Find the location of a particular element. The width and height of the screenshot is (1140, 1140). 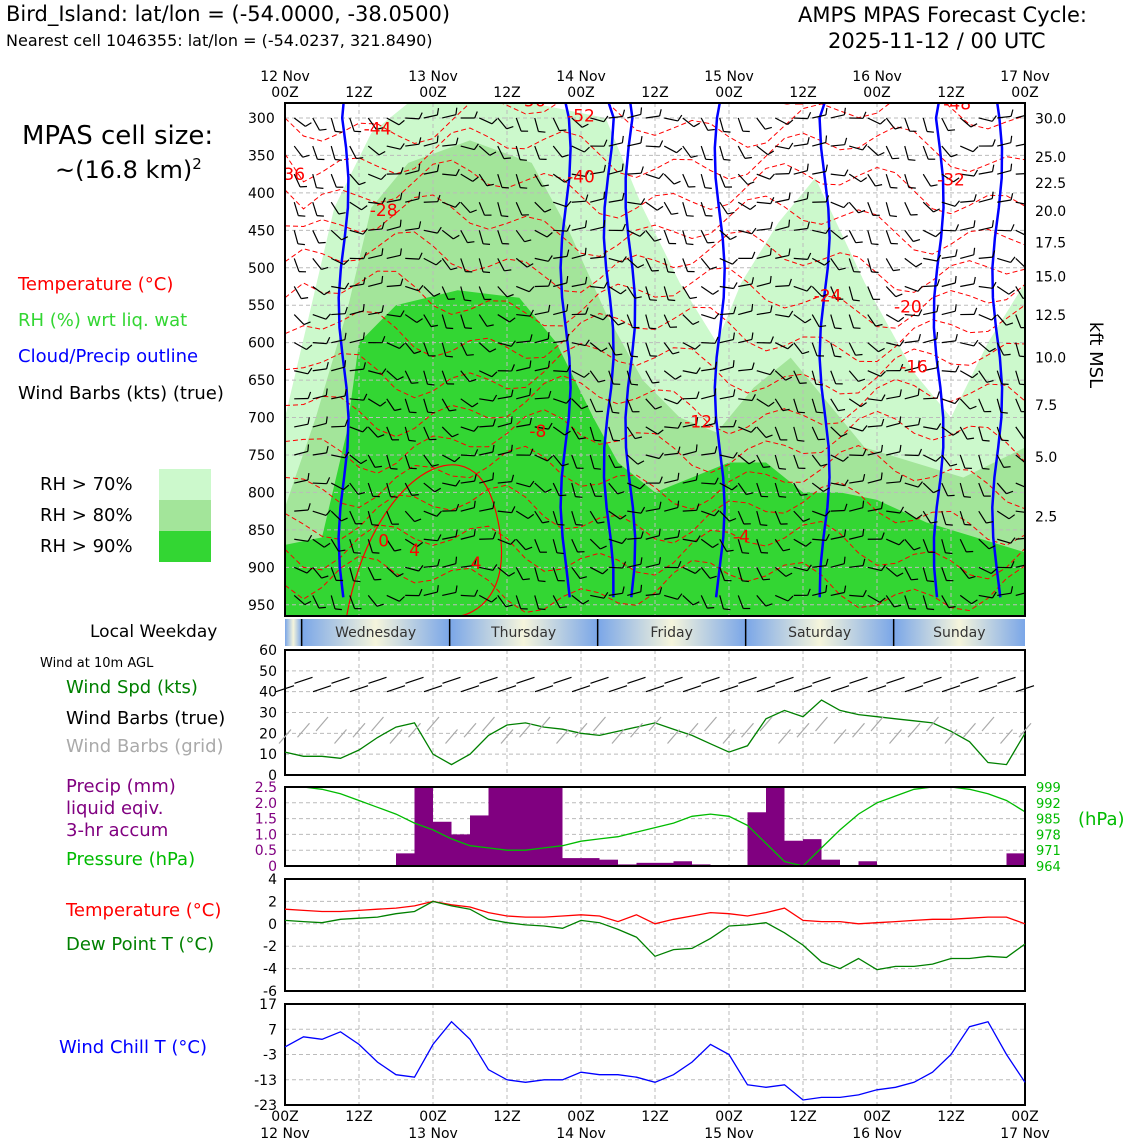

height-tick-9: 5.0 is located at coordinates (1046, 458).